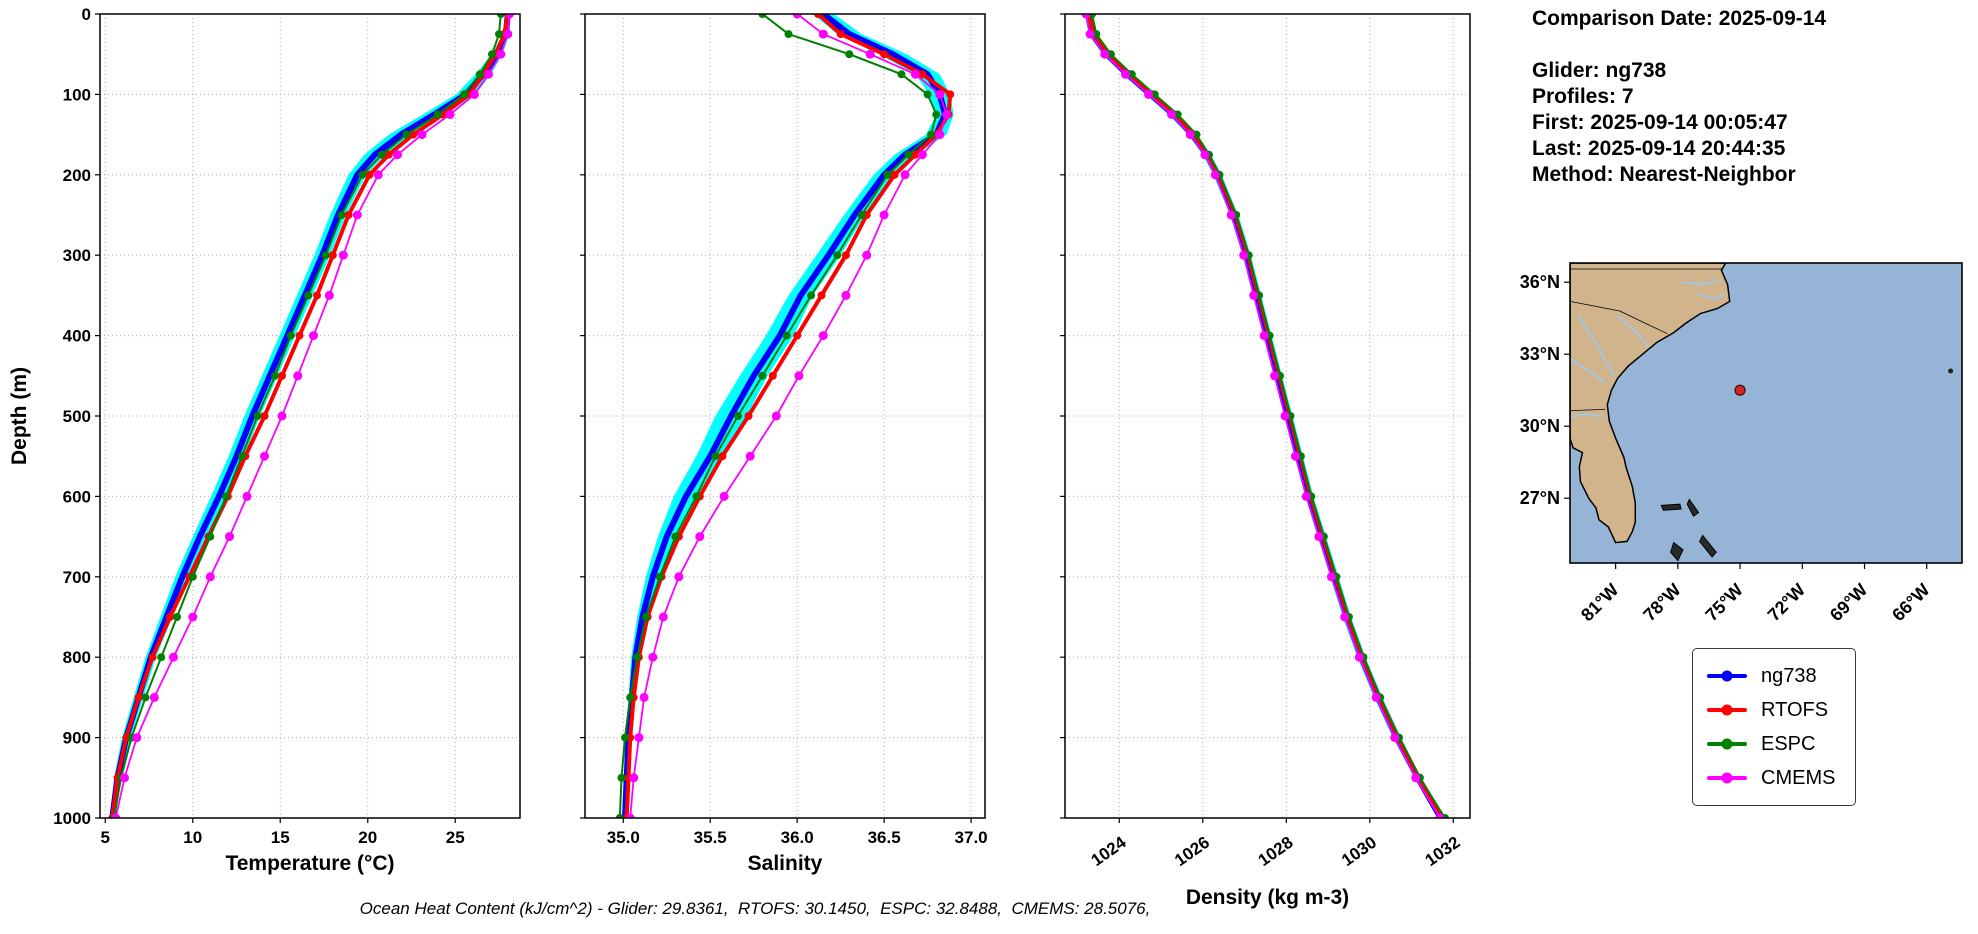 Image resolution: width=1978 pixels, height=934 pixels. Describe the element at coordinates (788, 416) in the screenshot. I see `ng738-envelope` at that location.